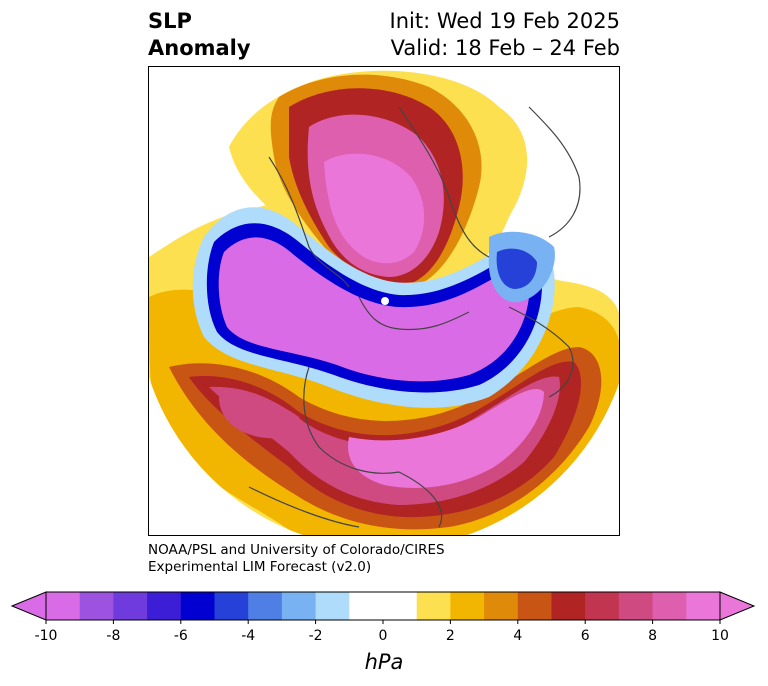 This screenshot has height=686, width=768. Describe the element at coordinates (259, 417) in the screenshot. I see `positive-anomaly-pacific-core` at that location.